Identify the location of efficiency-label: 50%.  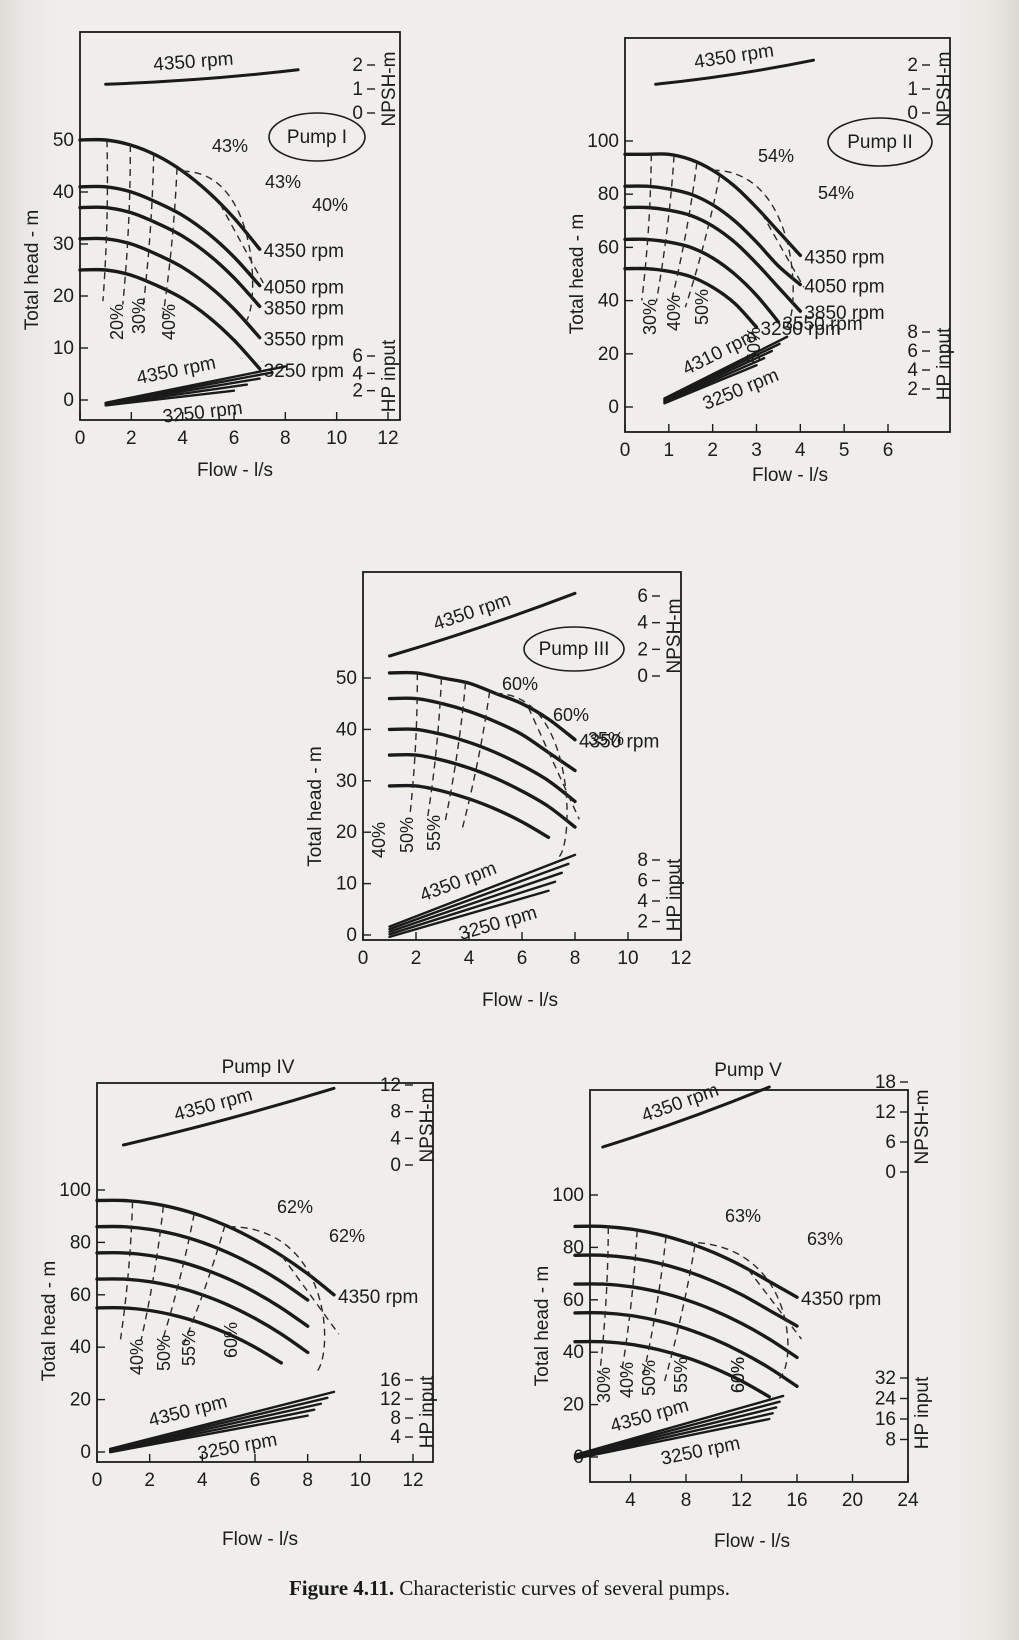
(164, 1353).